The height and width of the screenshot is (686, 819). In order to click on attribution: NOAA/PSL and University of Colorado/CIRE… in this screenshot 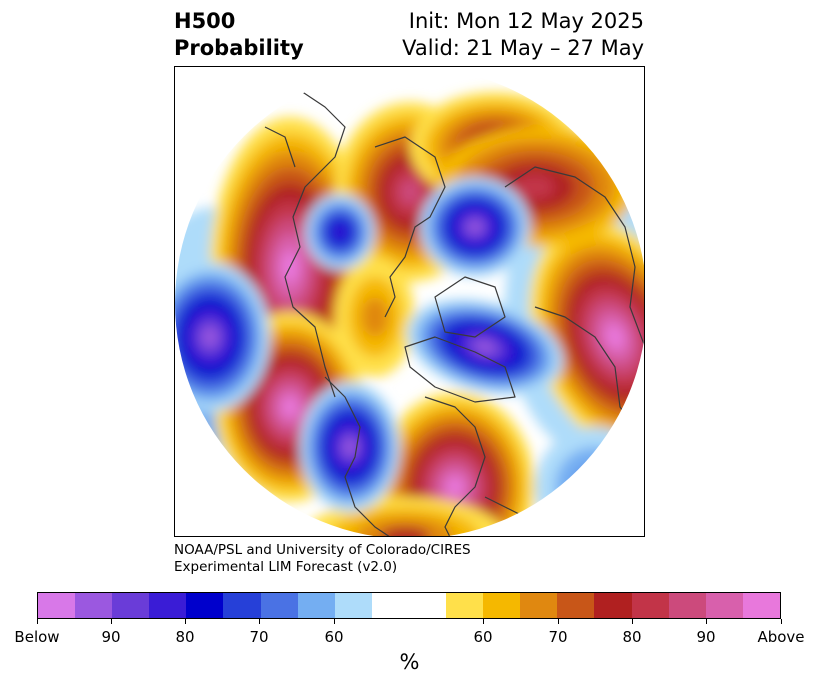, I will do `click(322, 559)`.